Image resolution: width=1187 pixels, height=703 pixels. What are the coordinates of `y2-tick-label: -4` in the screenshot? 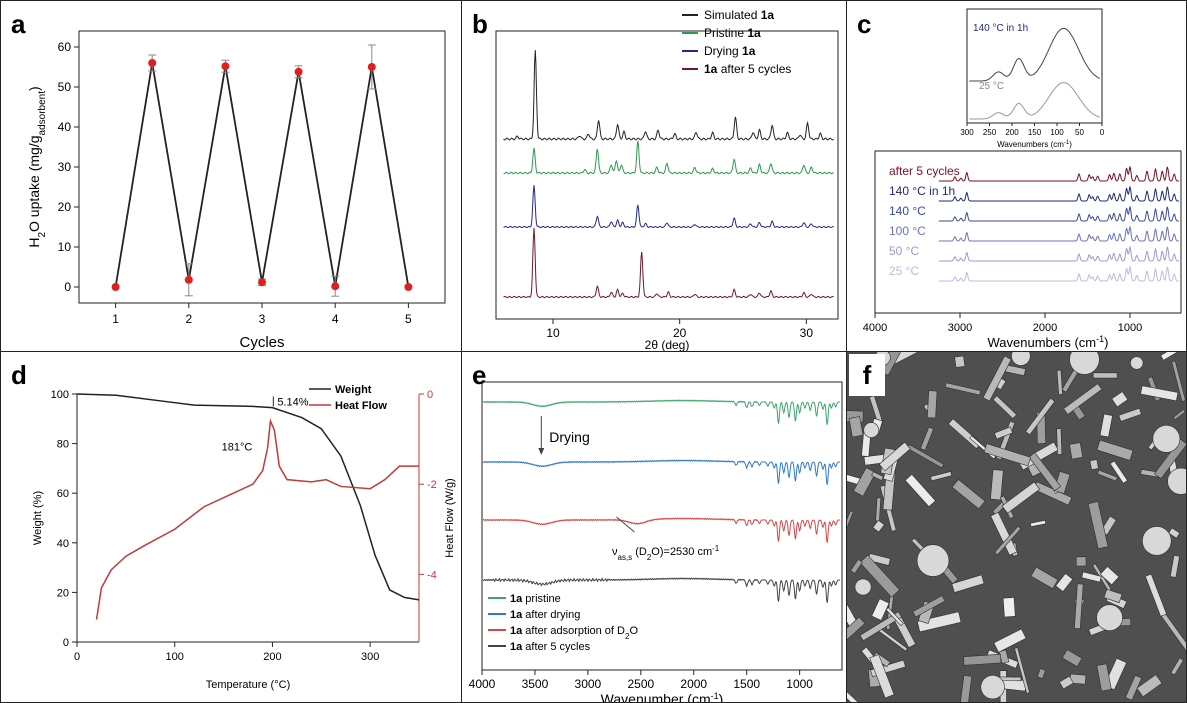 It's located at (432, 575).